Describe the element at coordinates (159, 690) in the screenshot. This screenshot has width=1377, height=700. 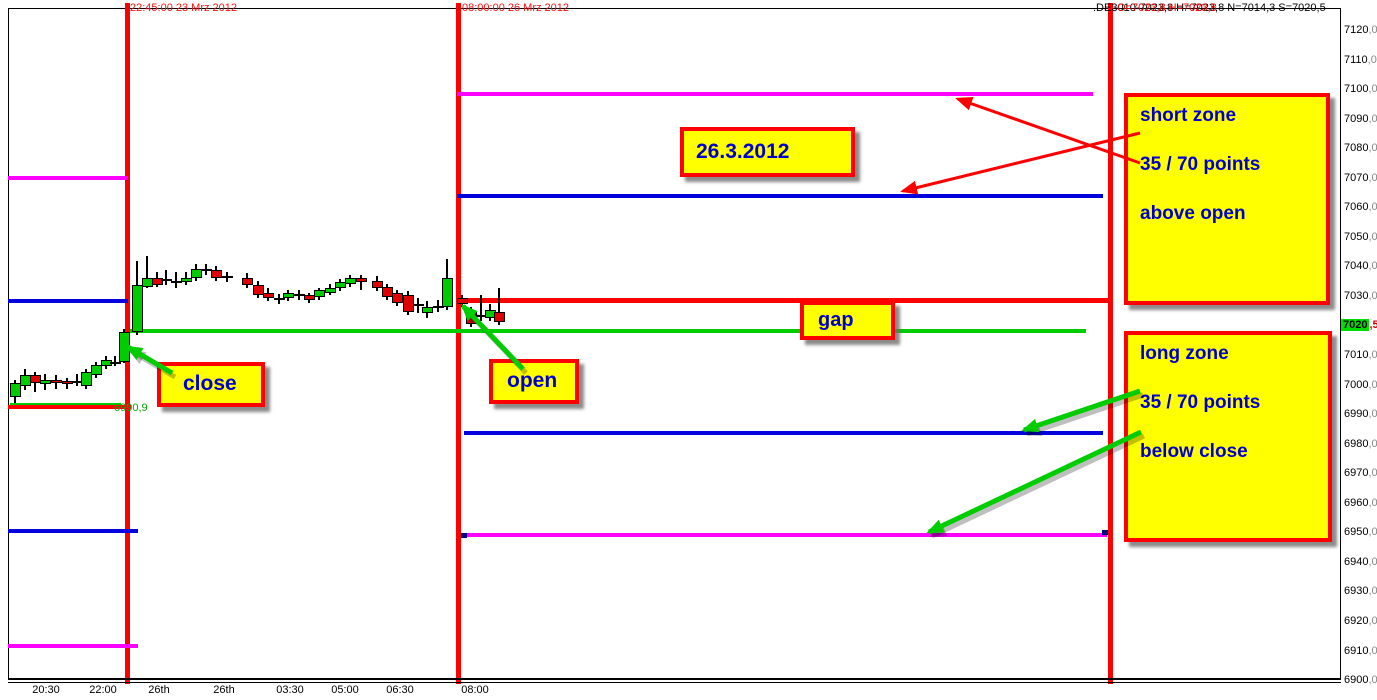
I see `time-axis-label: 26th` at that location.